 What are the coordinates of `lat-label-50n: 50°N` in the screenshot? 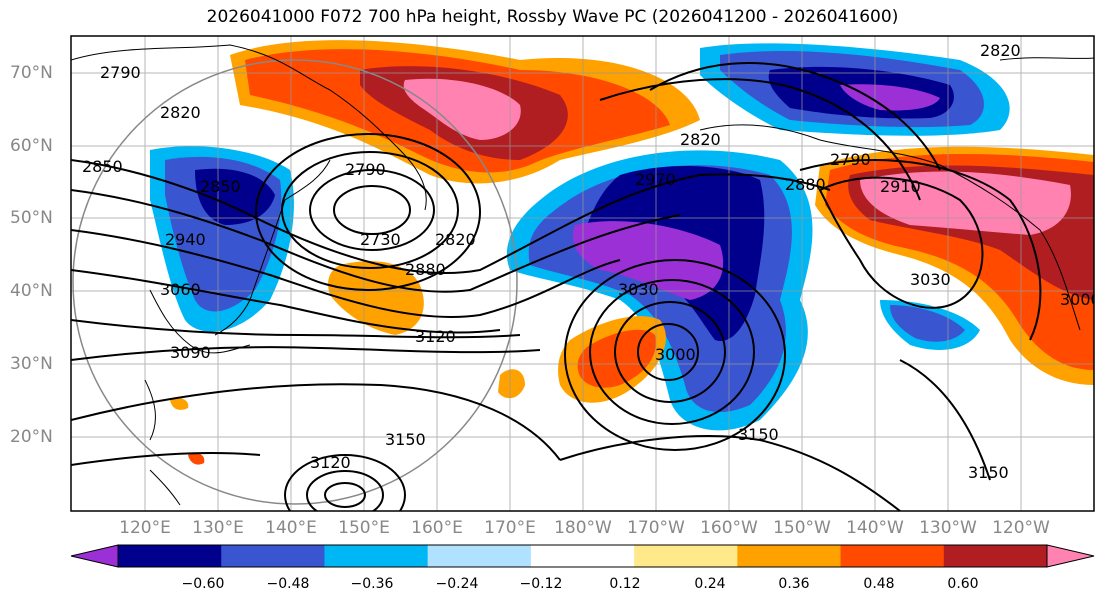 It's located at (31, 218).